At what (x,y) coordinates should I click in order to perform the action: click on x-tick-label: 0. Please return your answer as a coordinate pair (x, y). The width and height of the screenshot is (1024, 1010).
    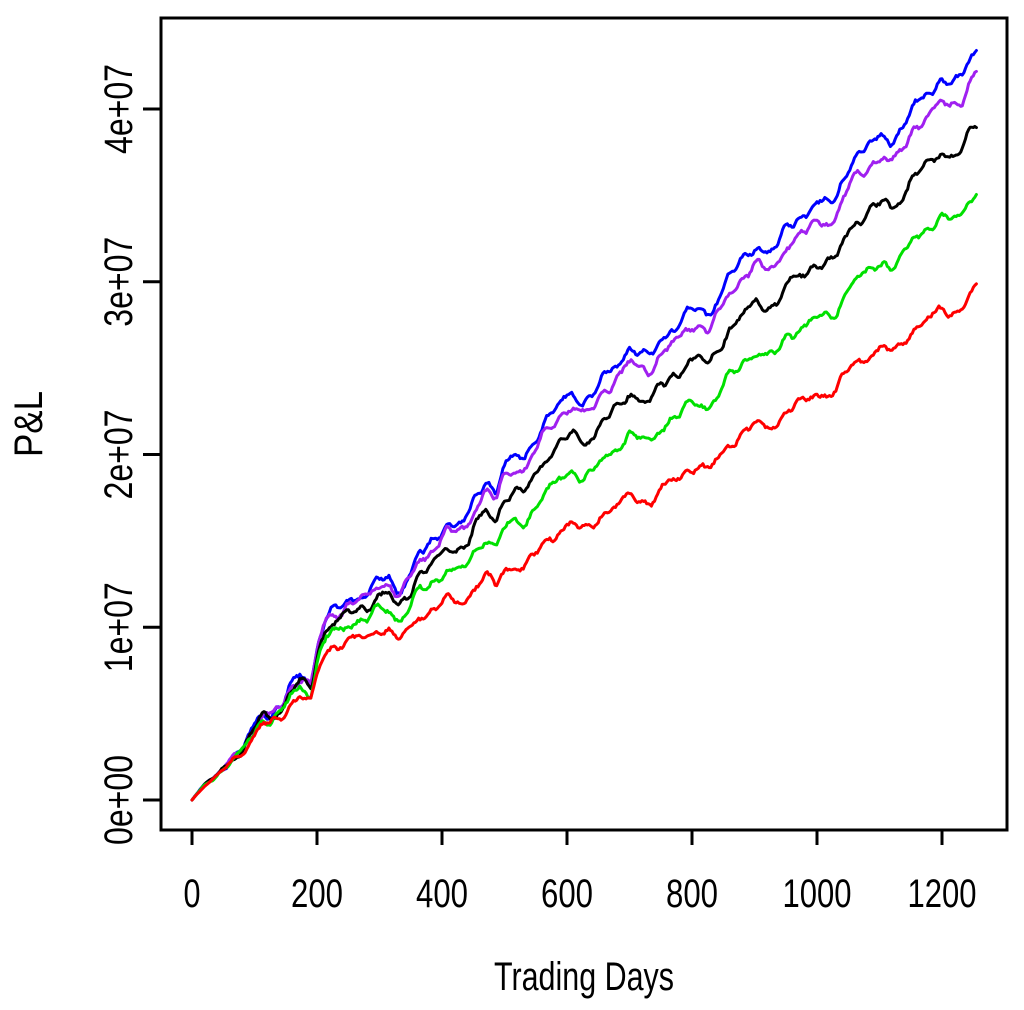
    Looking at the image, I should click on (192, 894).